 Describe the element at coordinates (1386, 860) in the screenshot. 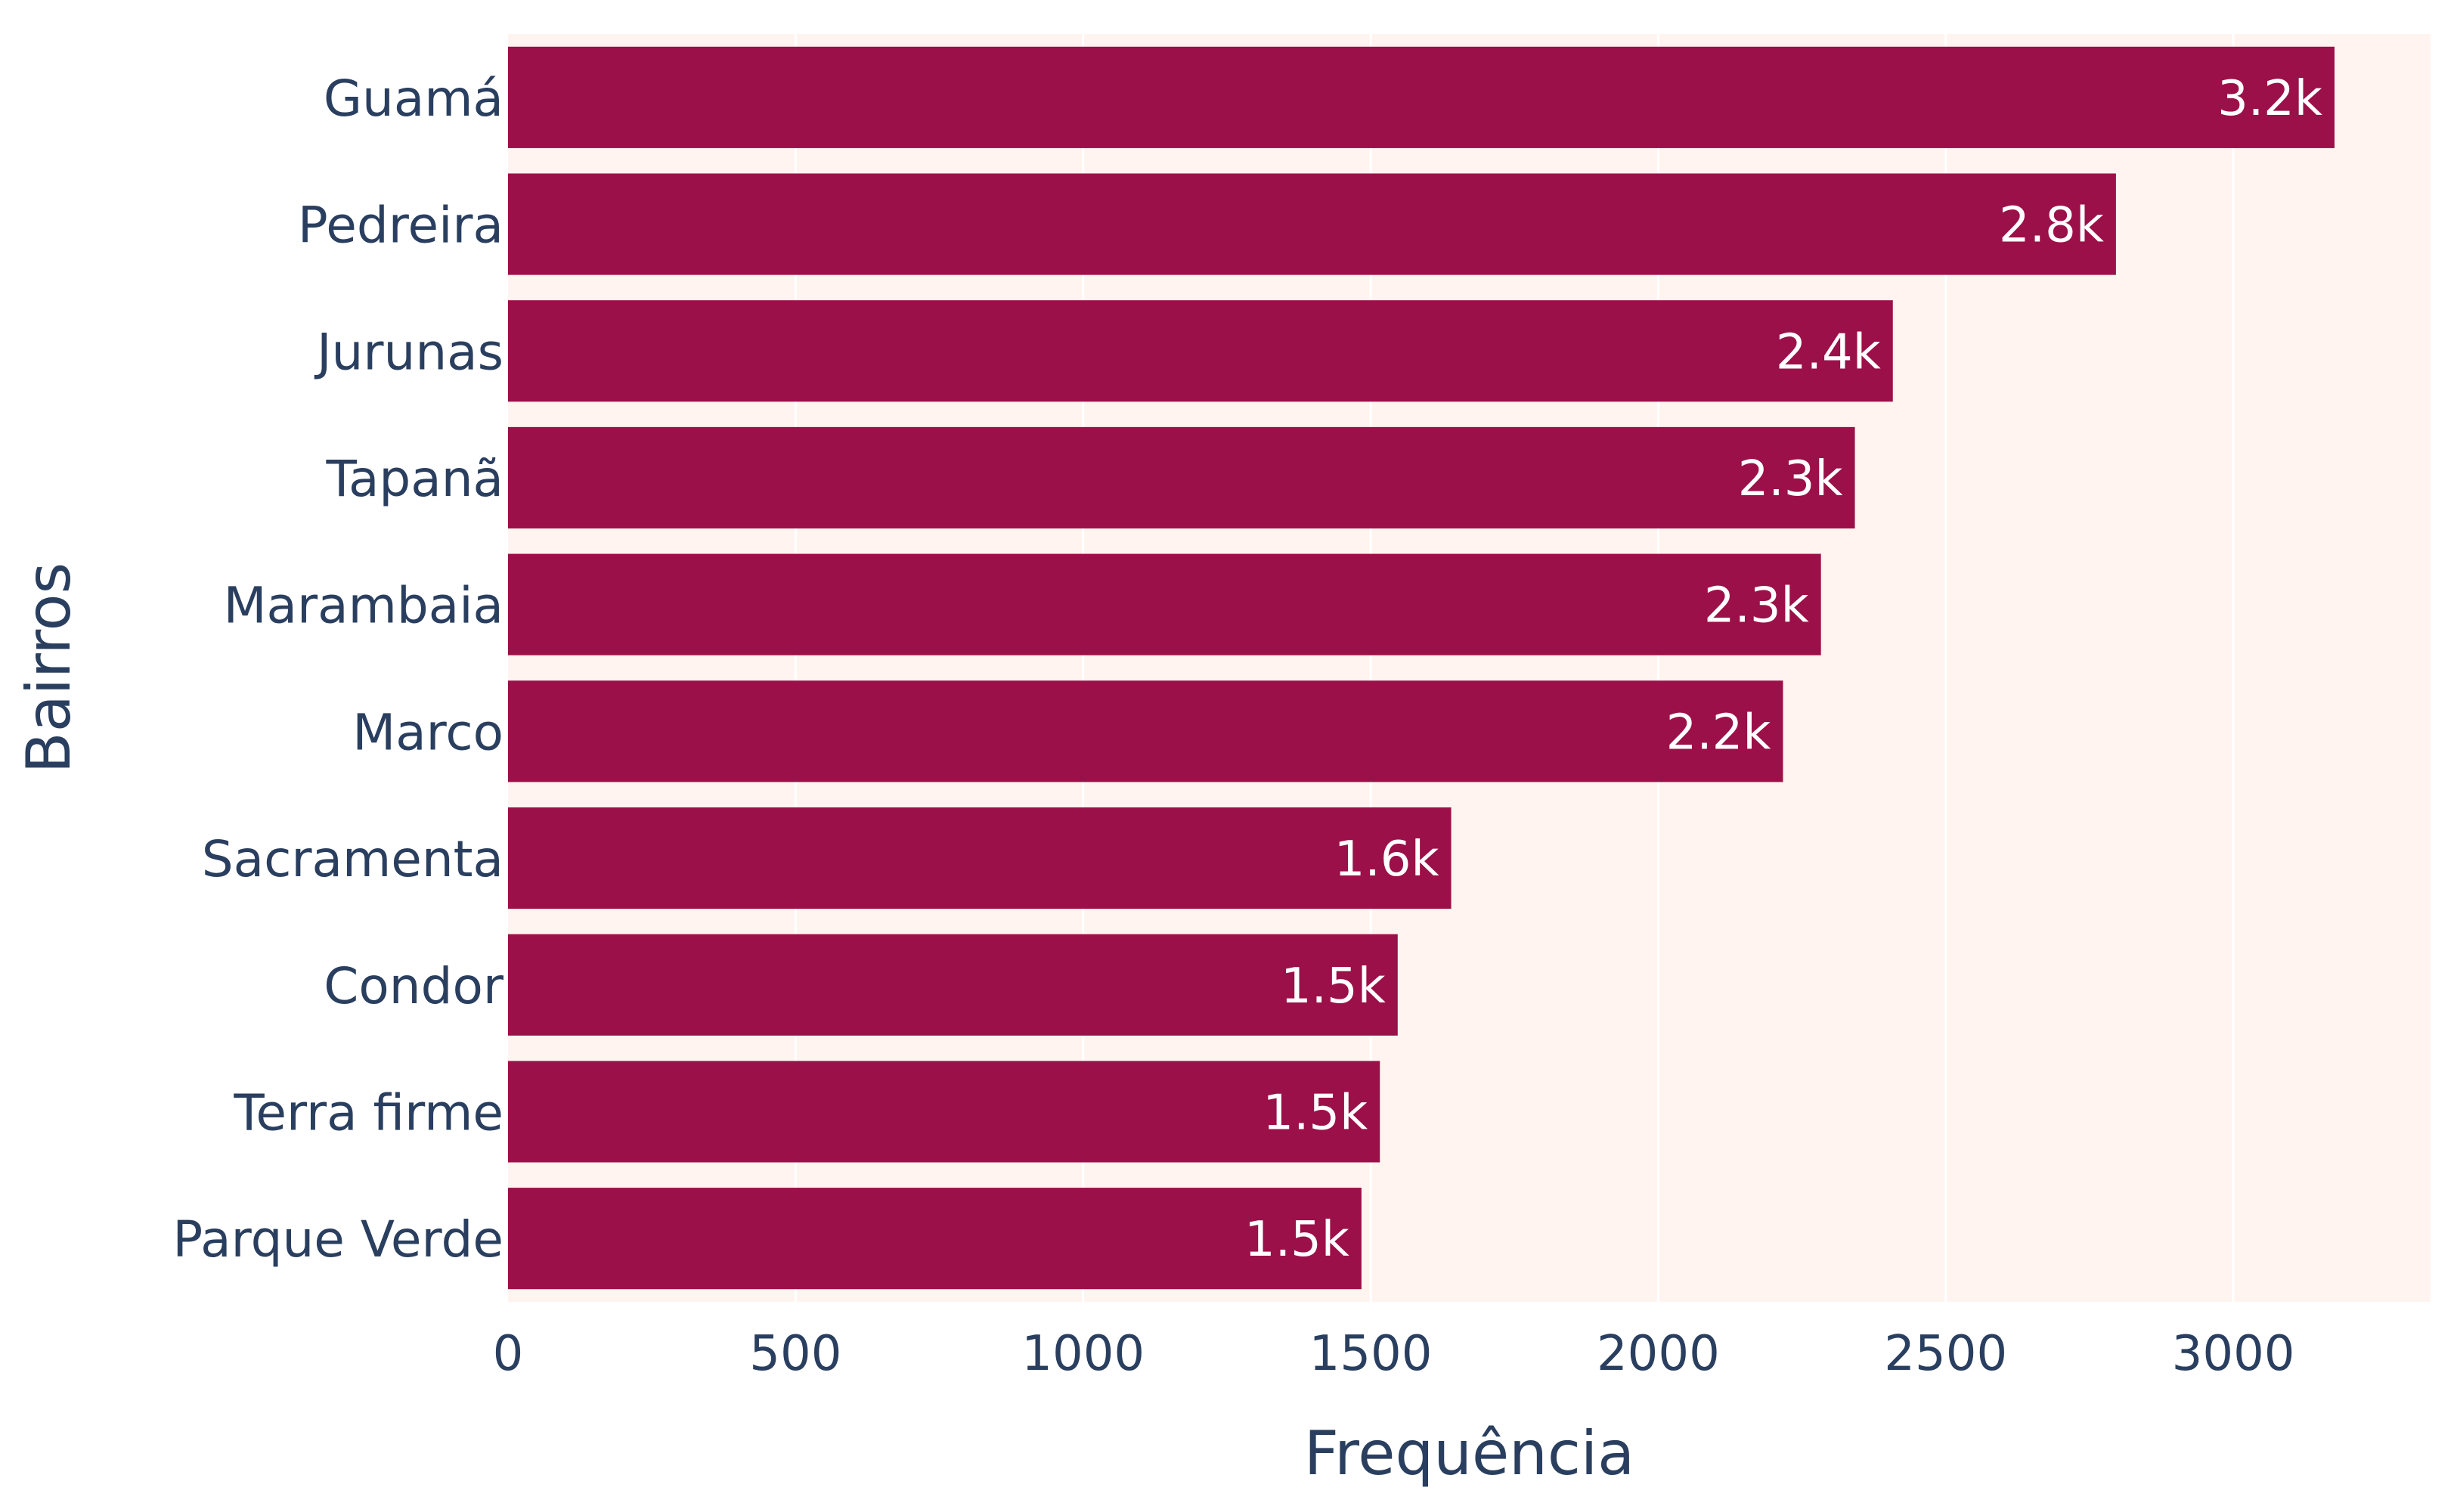

I see `bar-data-label: 1.6k` at that location.